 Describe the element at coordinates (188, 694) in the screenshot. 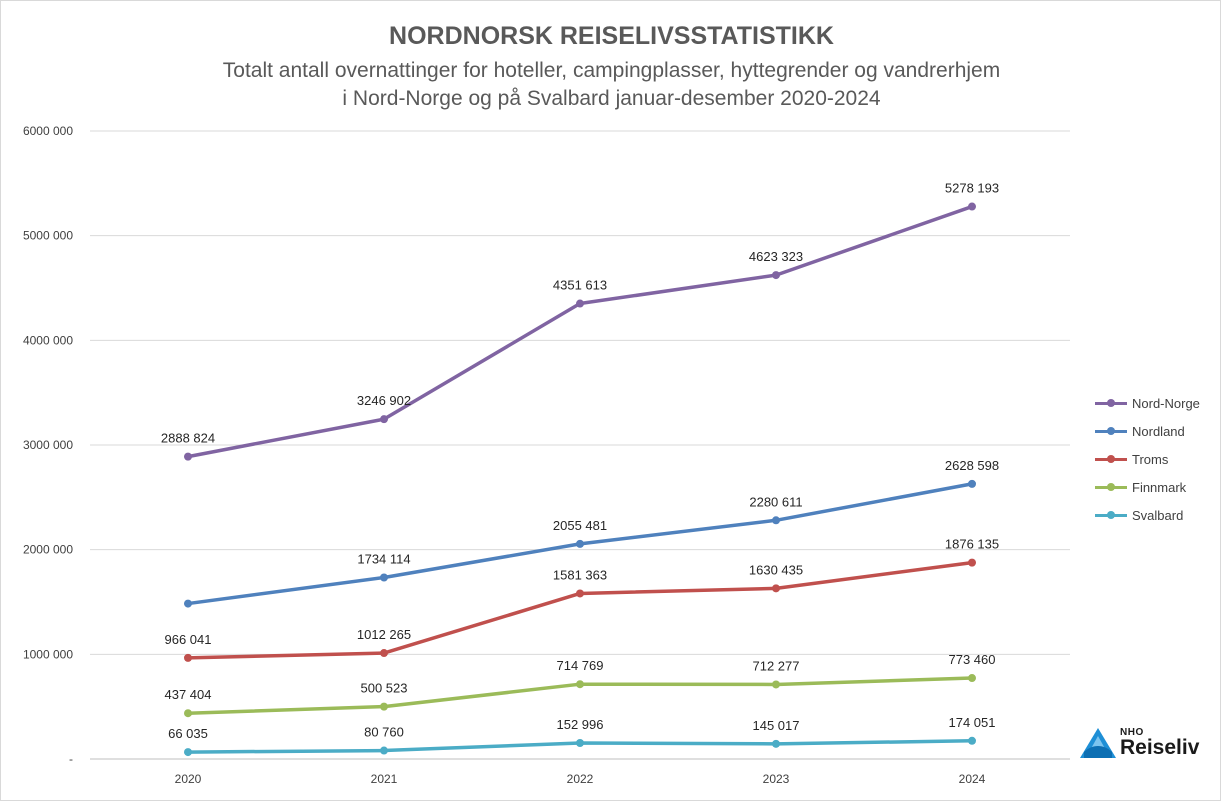

I see `data-label: 437 404` at that location.